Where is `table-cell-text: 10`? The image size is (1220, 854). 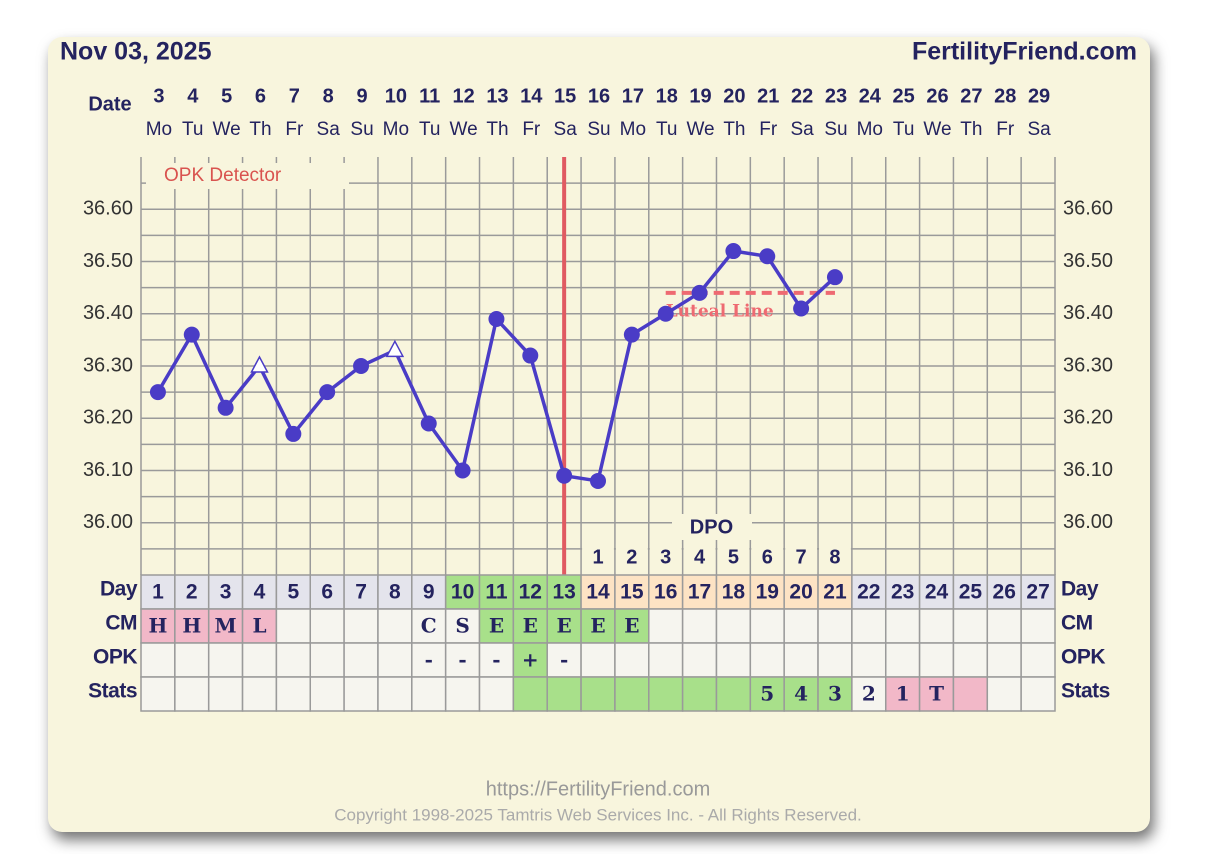
table-cell-text: 10 is located at coordinates (462, 592).